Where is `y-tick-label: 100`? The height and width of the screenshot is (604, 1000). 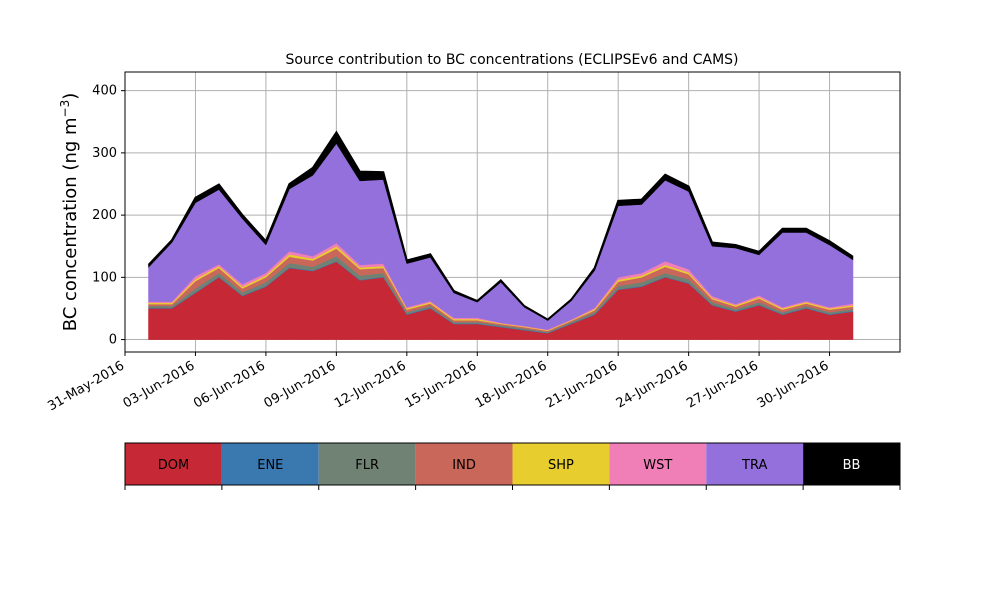 y-tick-label: 100 is located at coordinates (104, 277).